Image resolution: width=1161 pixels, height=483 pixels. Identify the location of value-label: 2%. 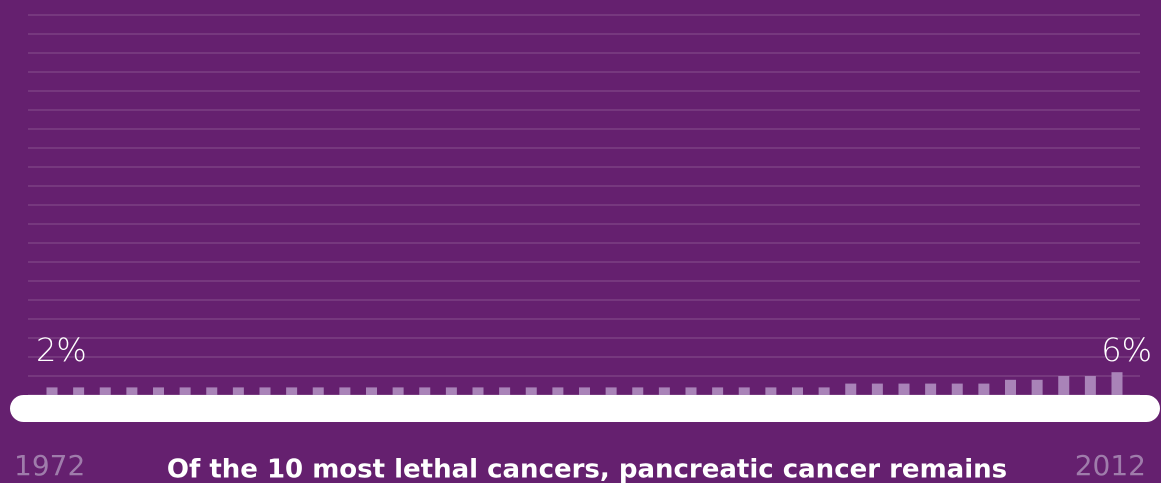
(61, 350).